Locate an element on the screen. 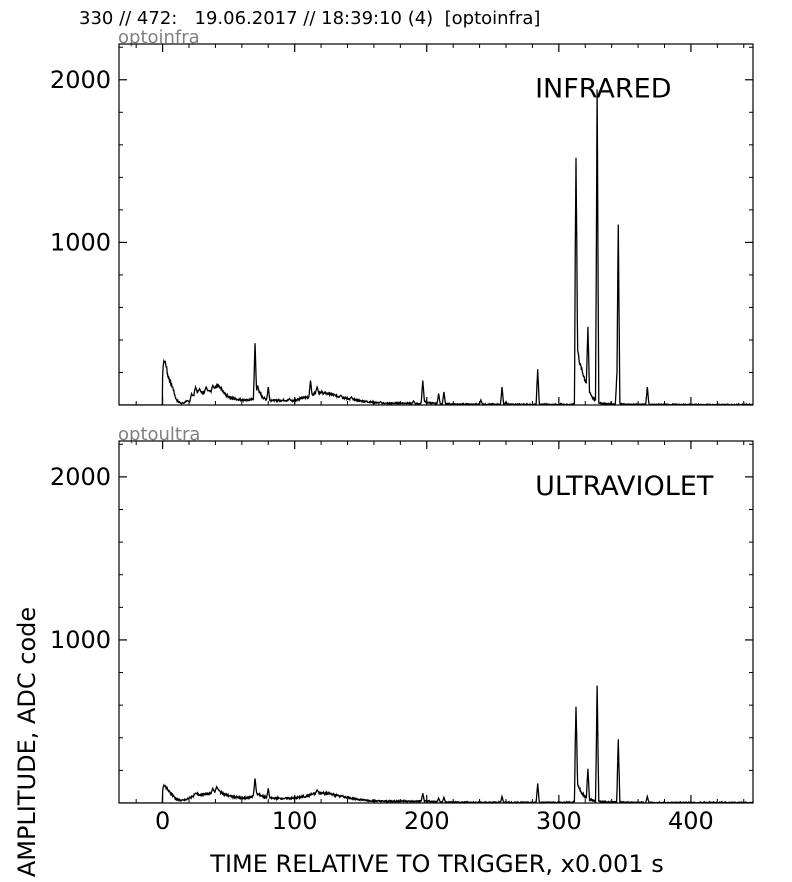  x-tick-label: 0 is located at coordinates (162, 821).